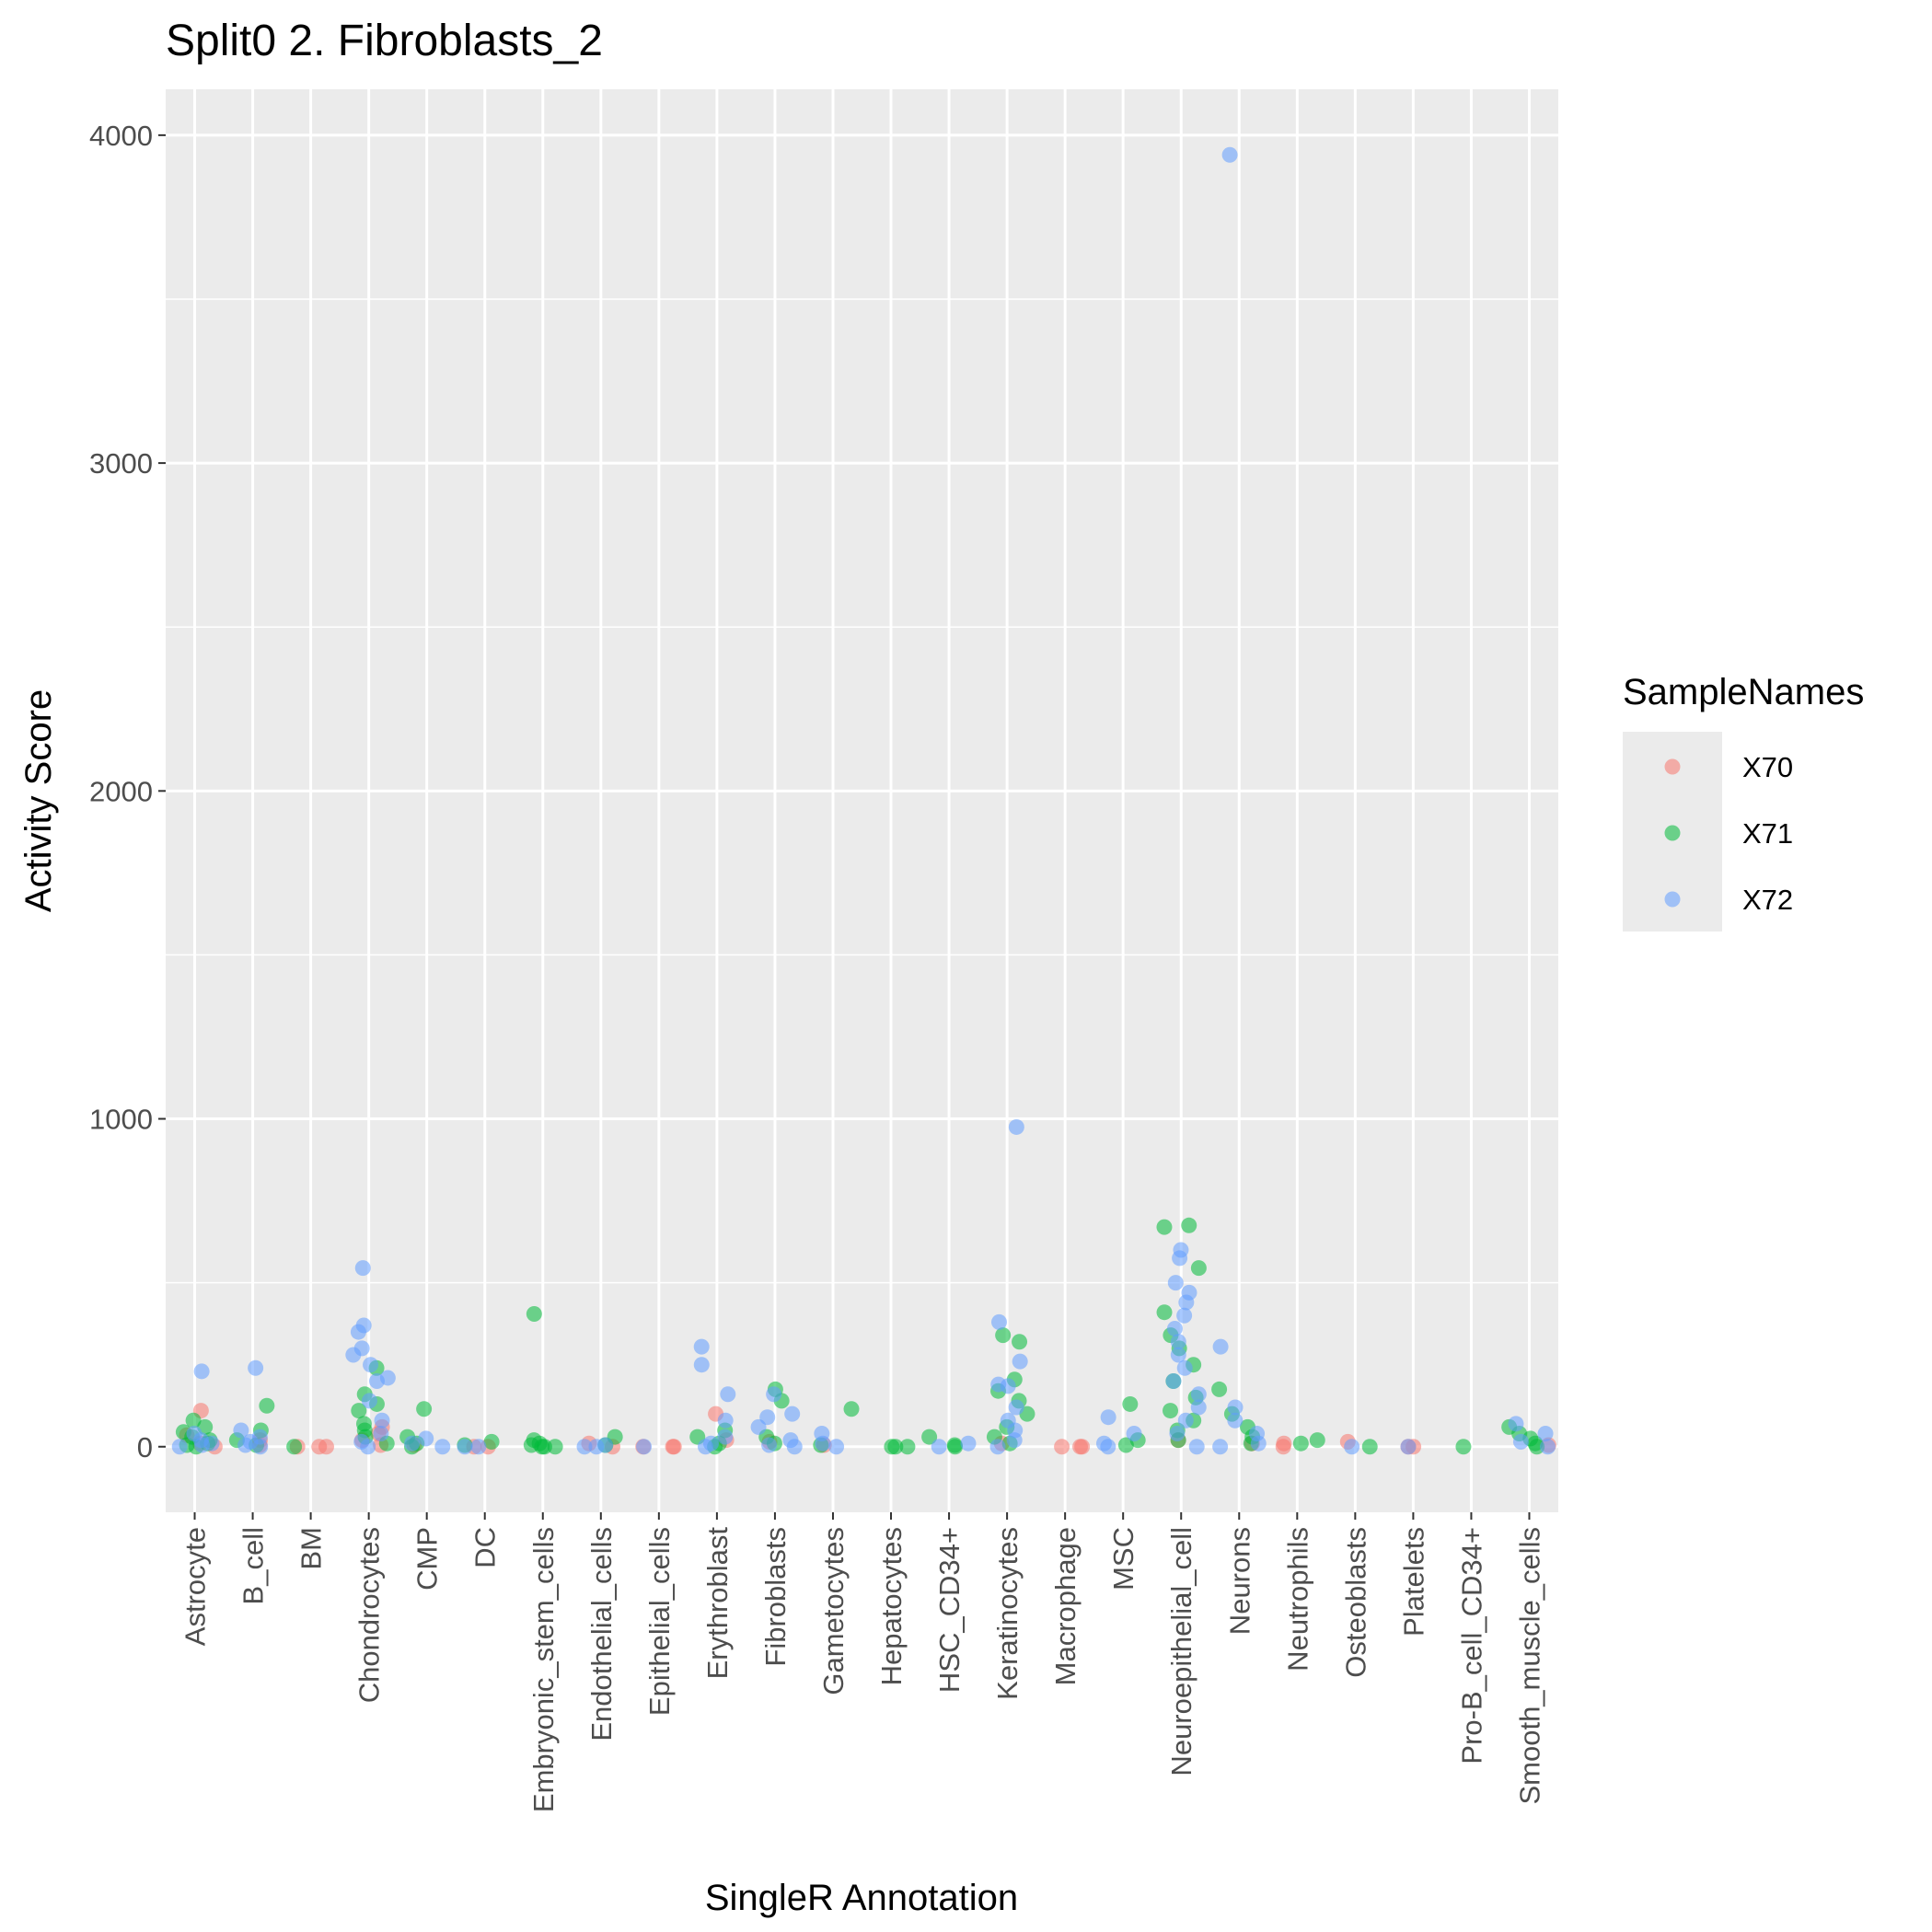  Describe the element at coordinates (1673, 900) in the screenshot. I see `legend-key-x72` at that location.